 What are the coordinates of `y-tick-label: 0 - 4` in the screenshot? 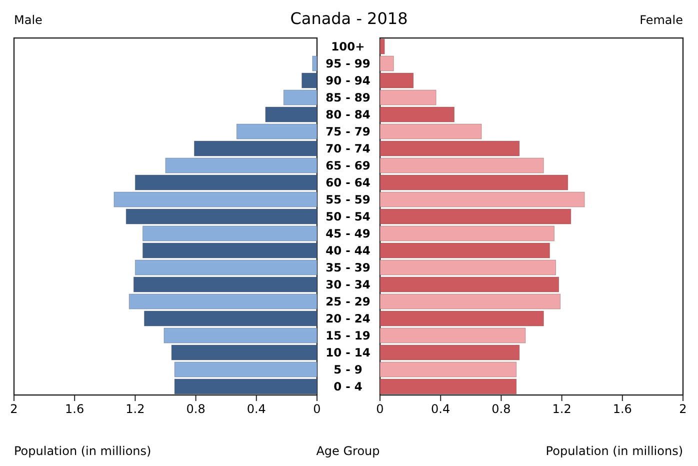 It's located at (348, 387).